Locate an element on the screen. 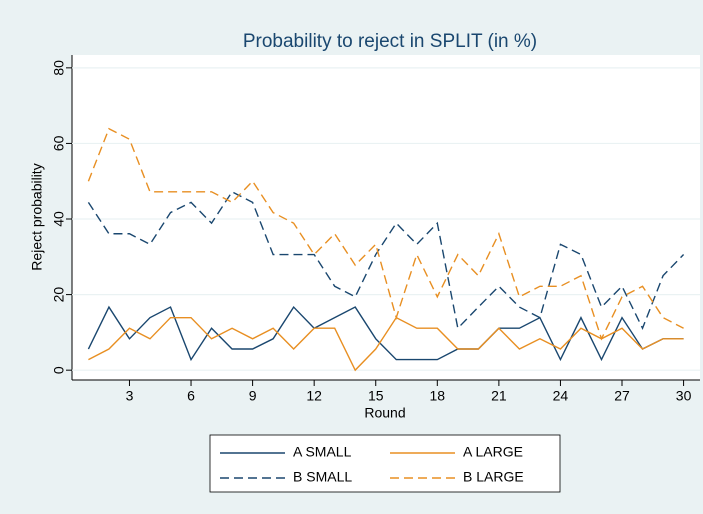 This screenshot has width=703, height=514. x-tick-label: 27 is located at coordinates (622, 396).